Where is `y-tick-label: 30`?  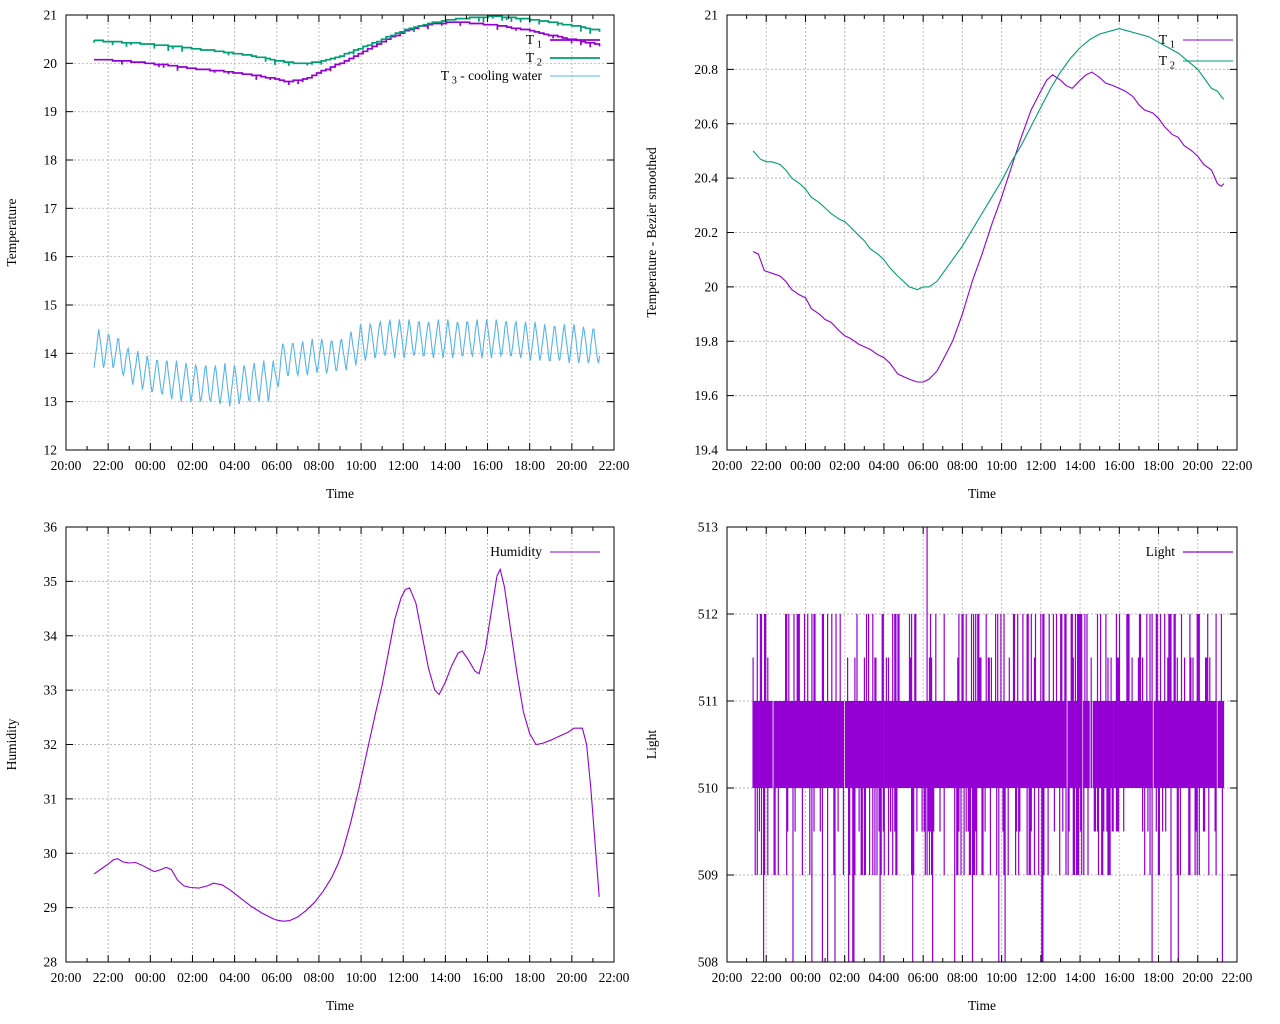 y-tick-label: 30 is located at coordinates (51, 853).